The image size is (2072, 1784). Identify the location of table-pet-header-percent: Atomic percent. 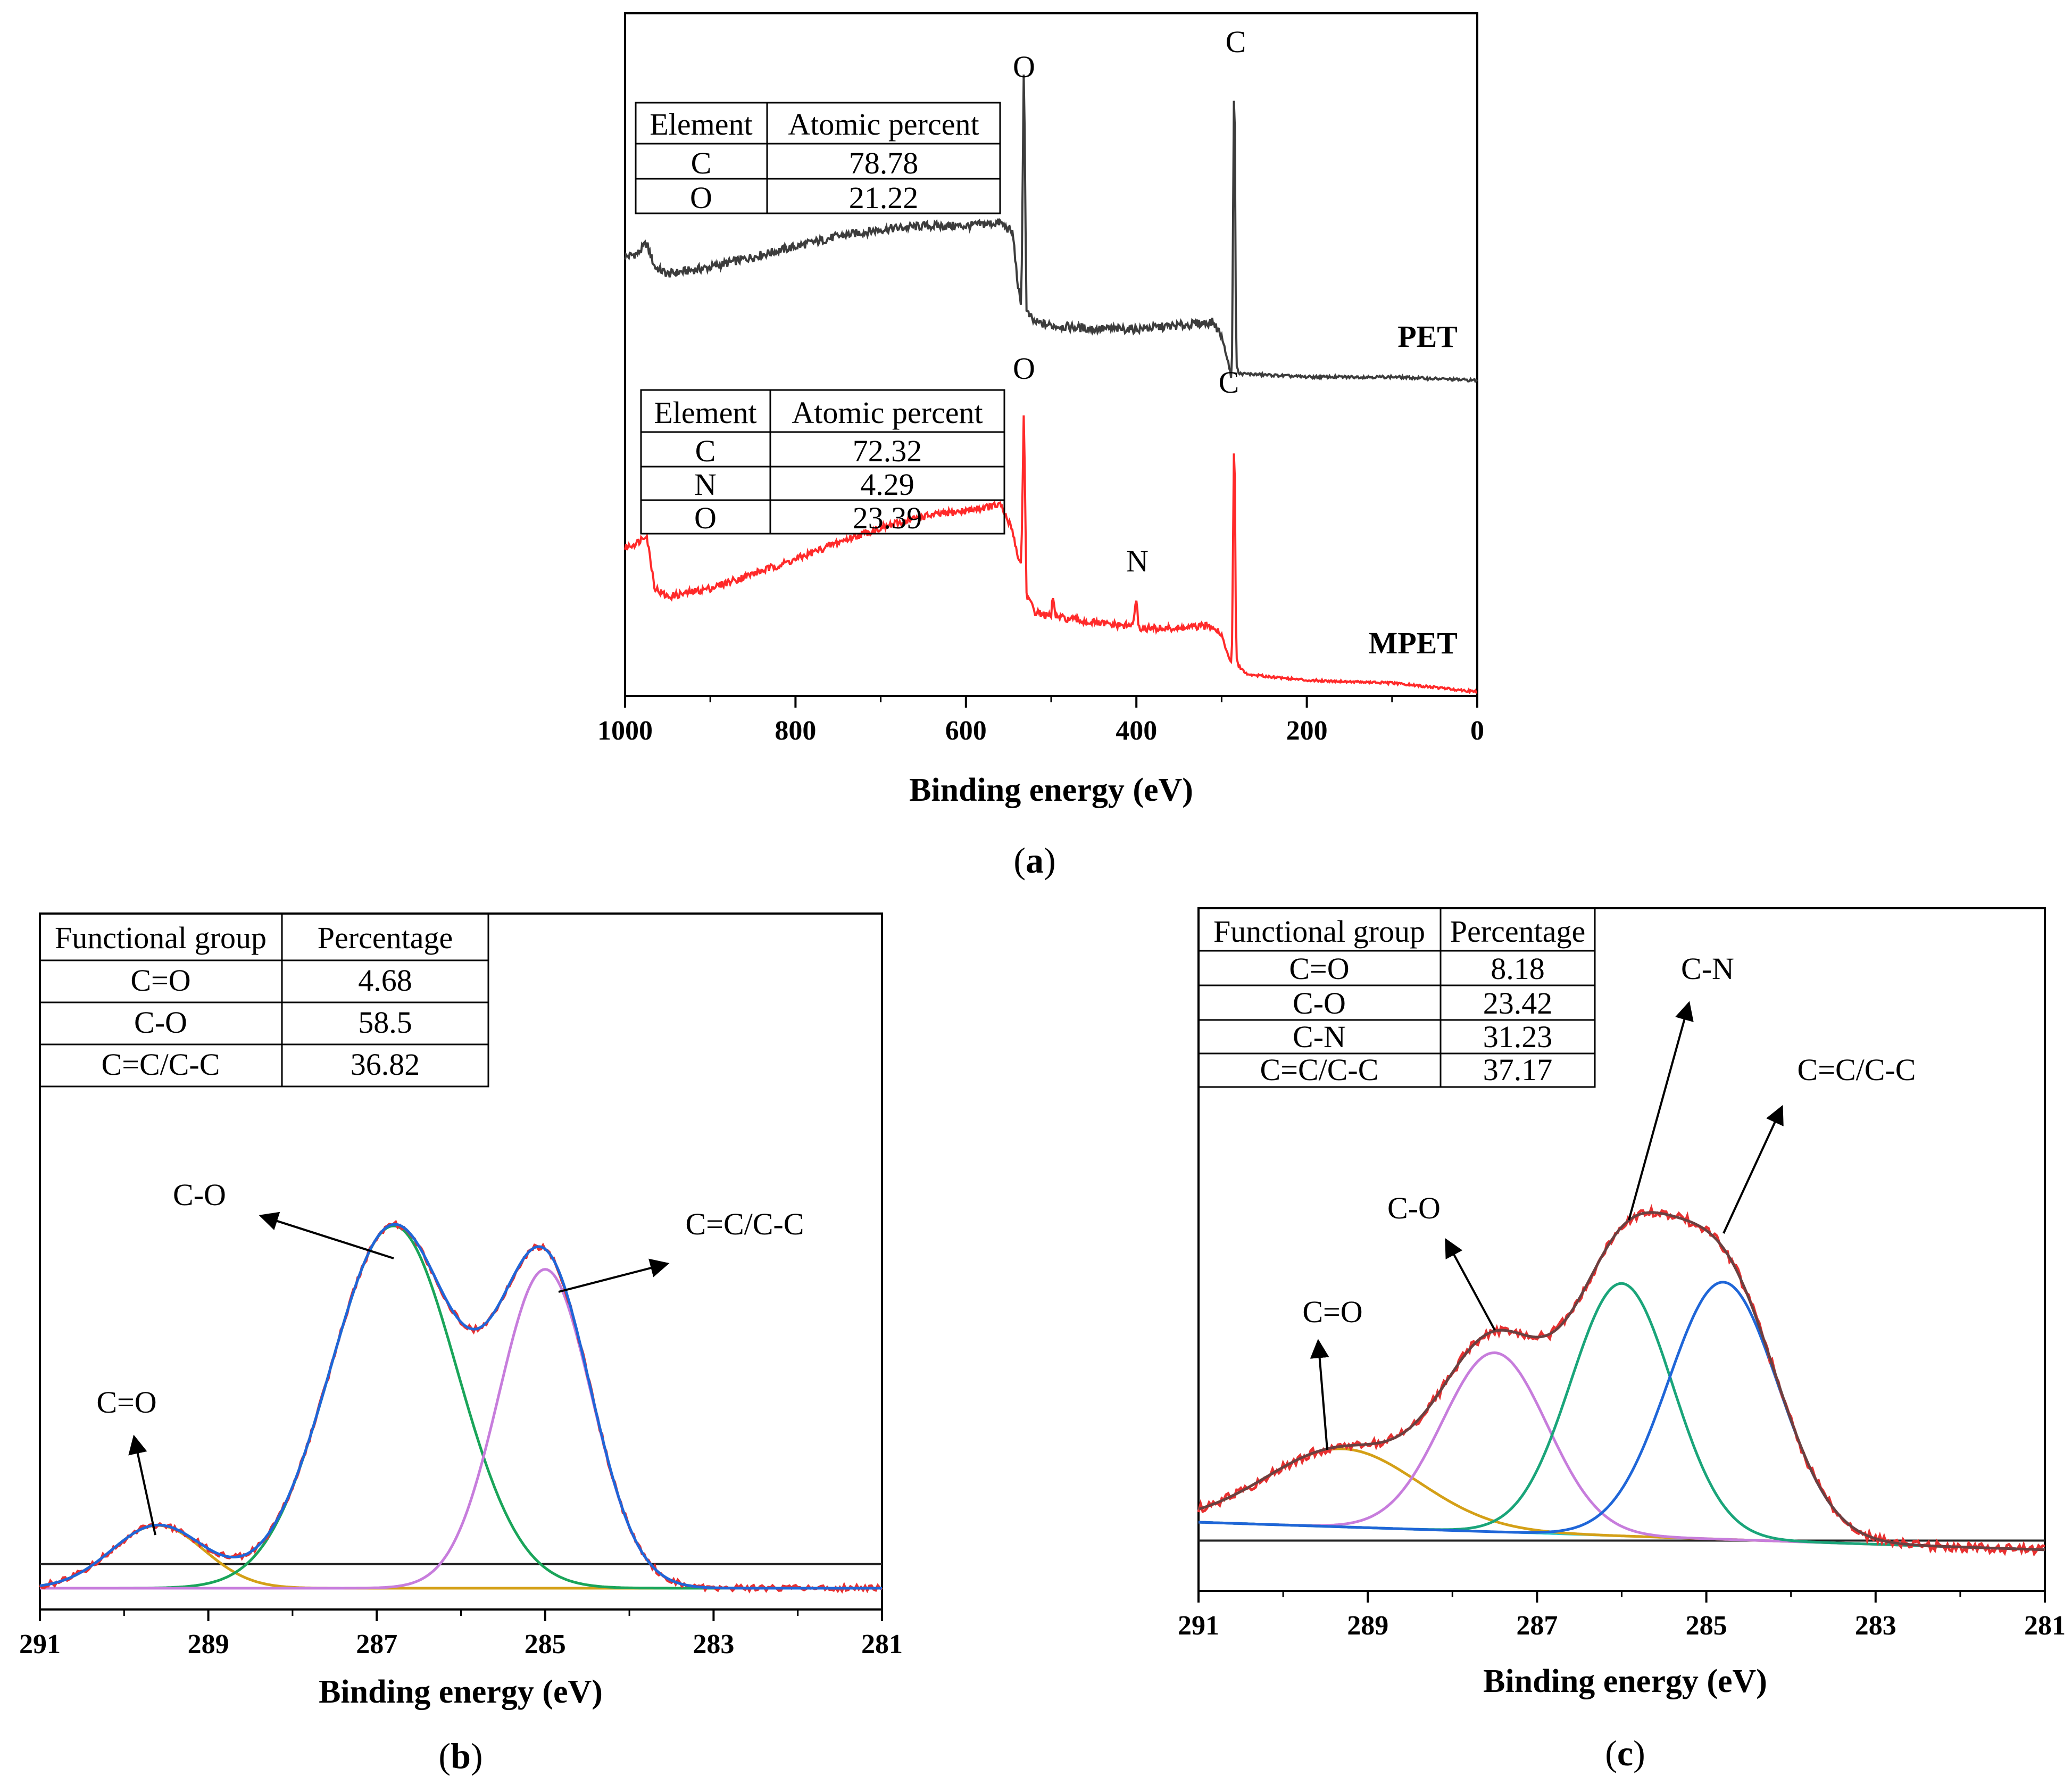
(883, 124).